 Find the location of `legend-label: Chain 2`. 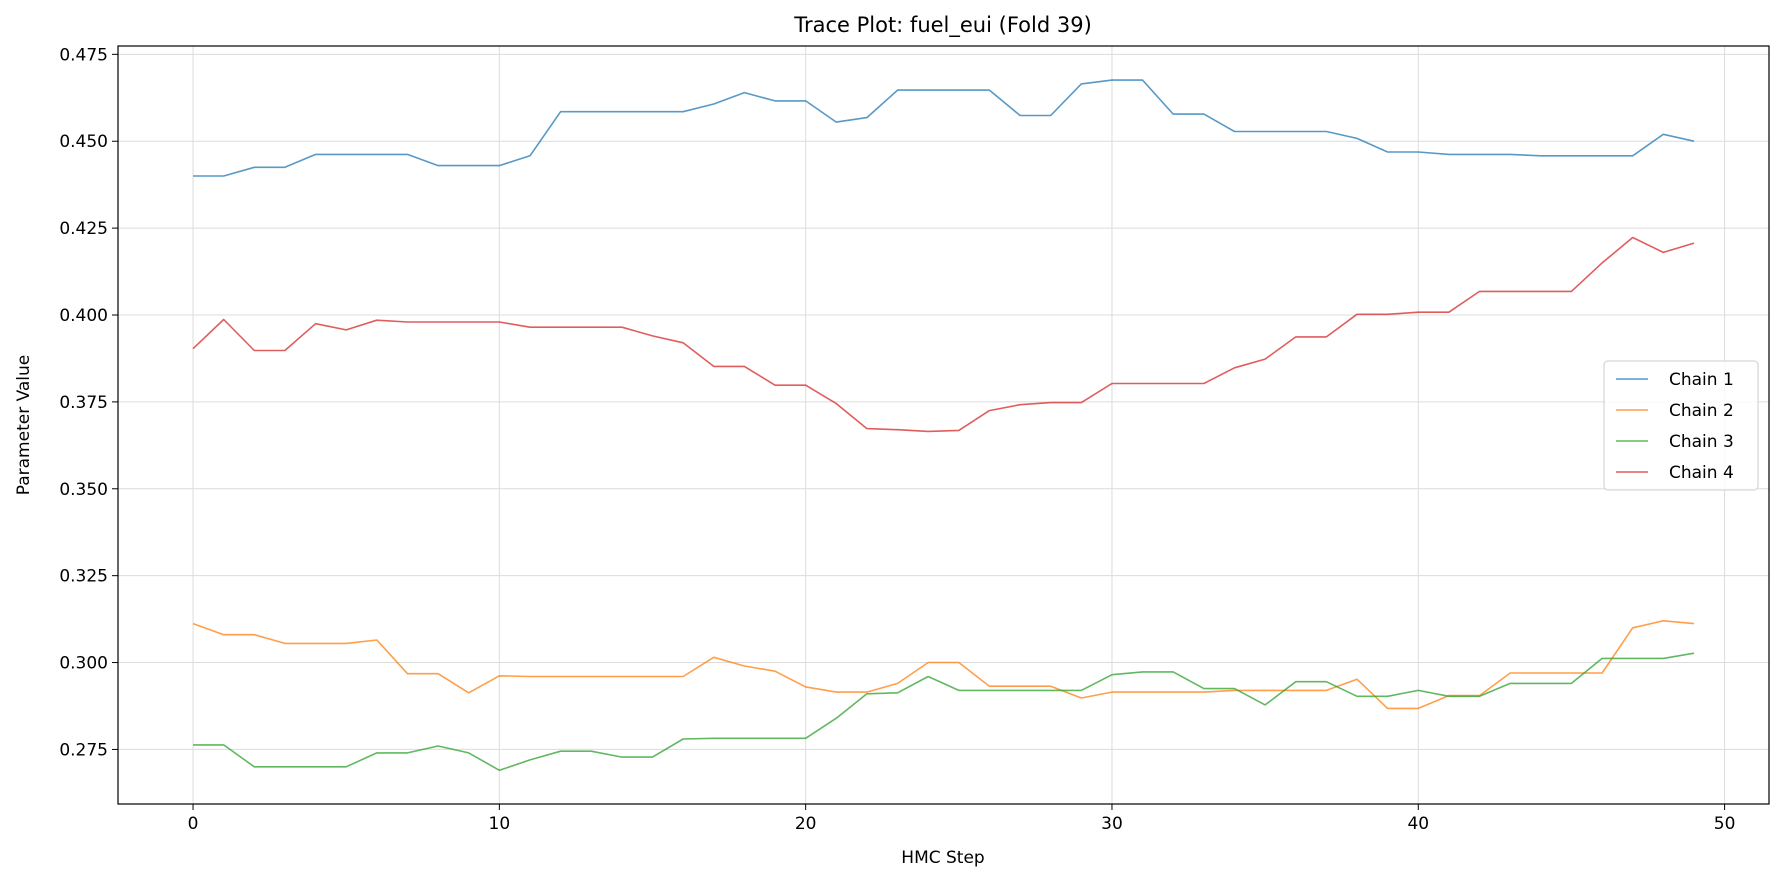

legend-label: Chain 2 is located at coordinates (1701, 411).